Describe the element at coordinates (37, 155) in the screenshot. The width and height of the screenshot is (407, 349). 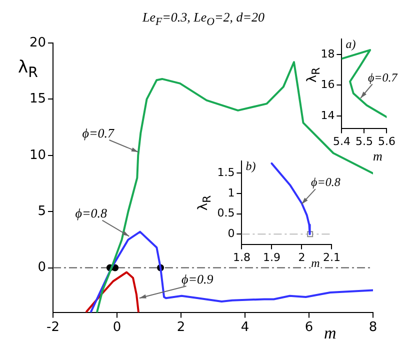
I see `y-tick-label: 10` at that location.